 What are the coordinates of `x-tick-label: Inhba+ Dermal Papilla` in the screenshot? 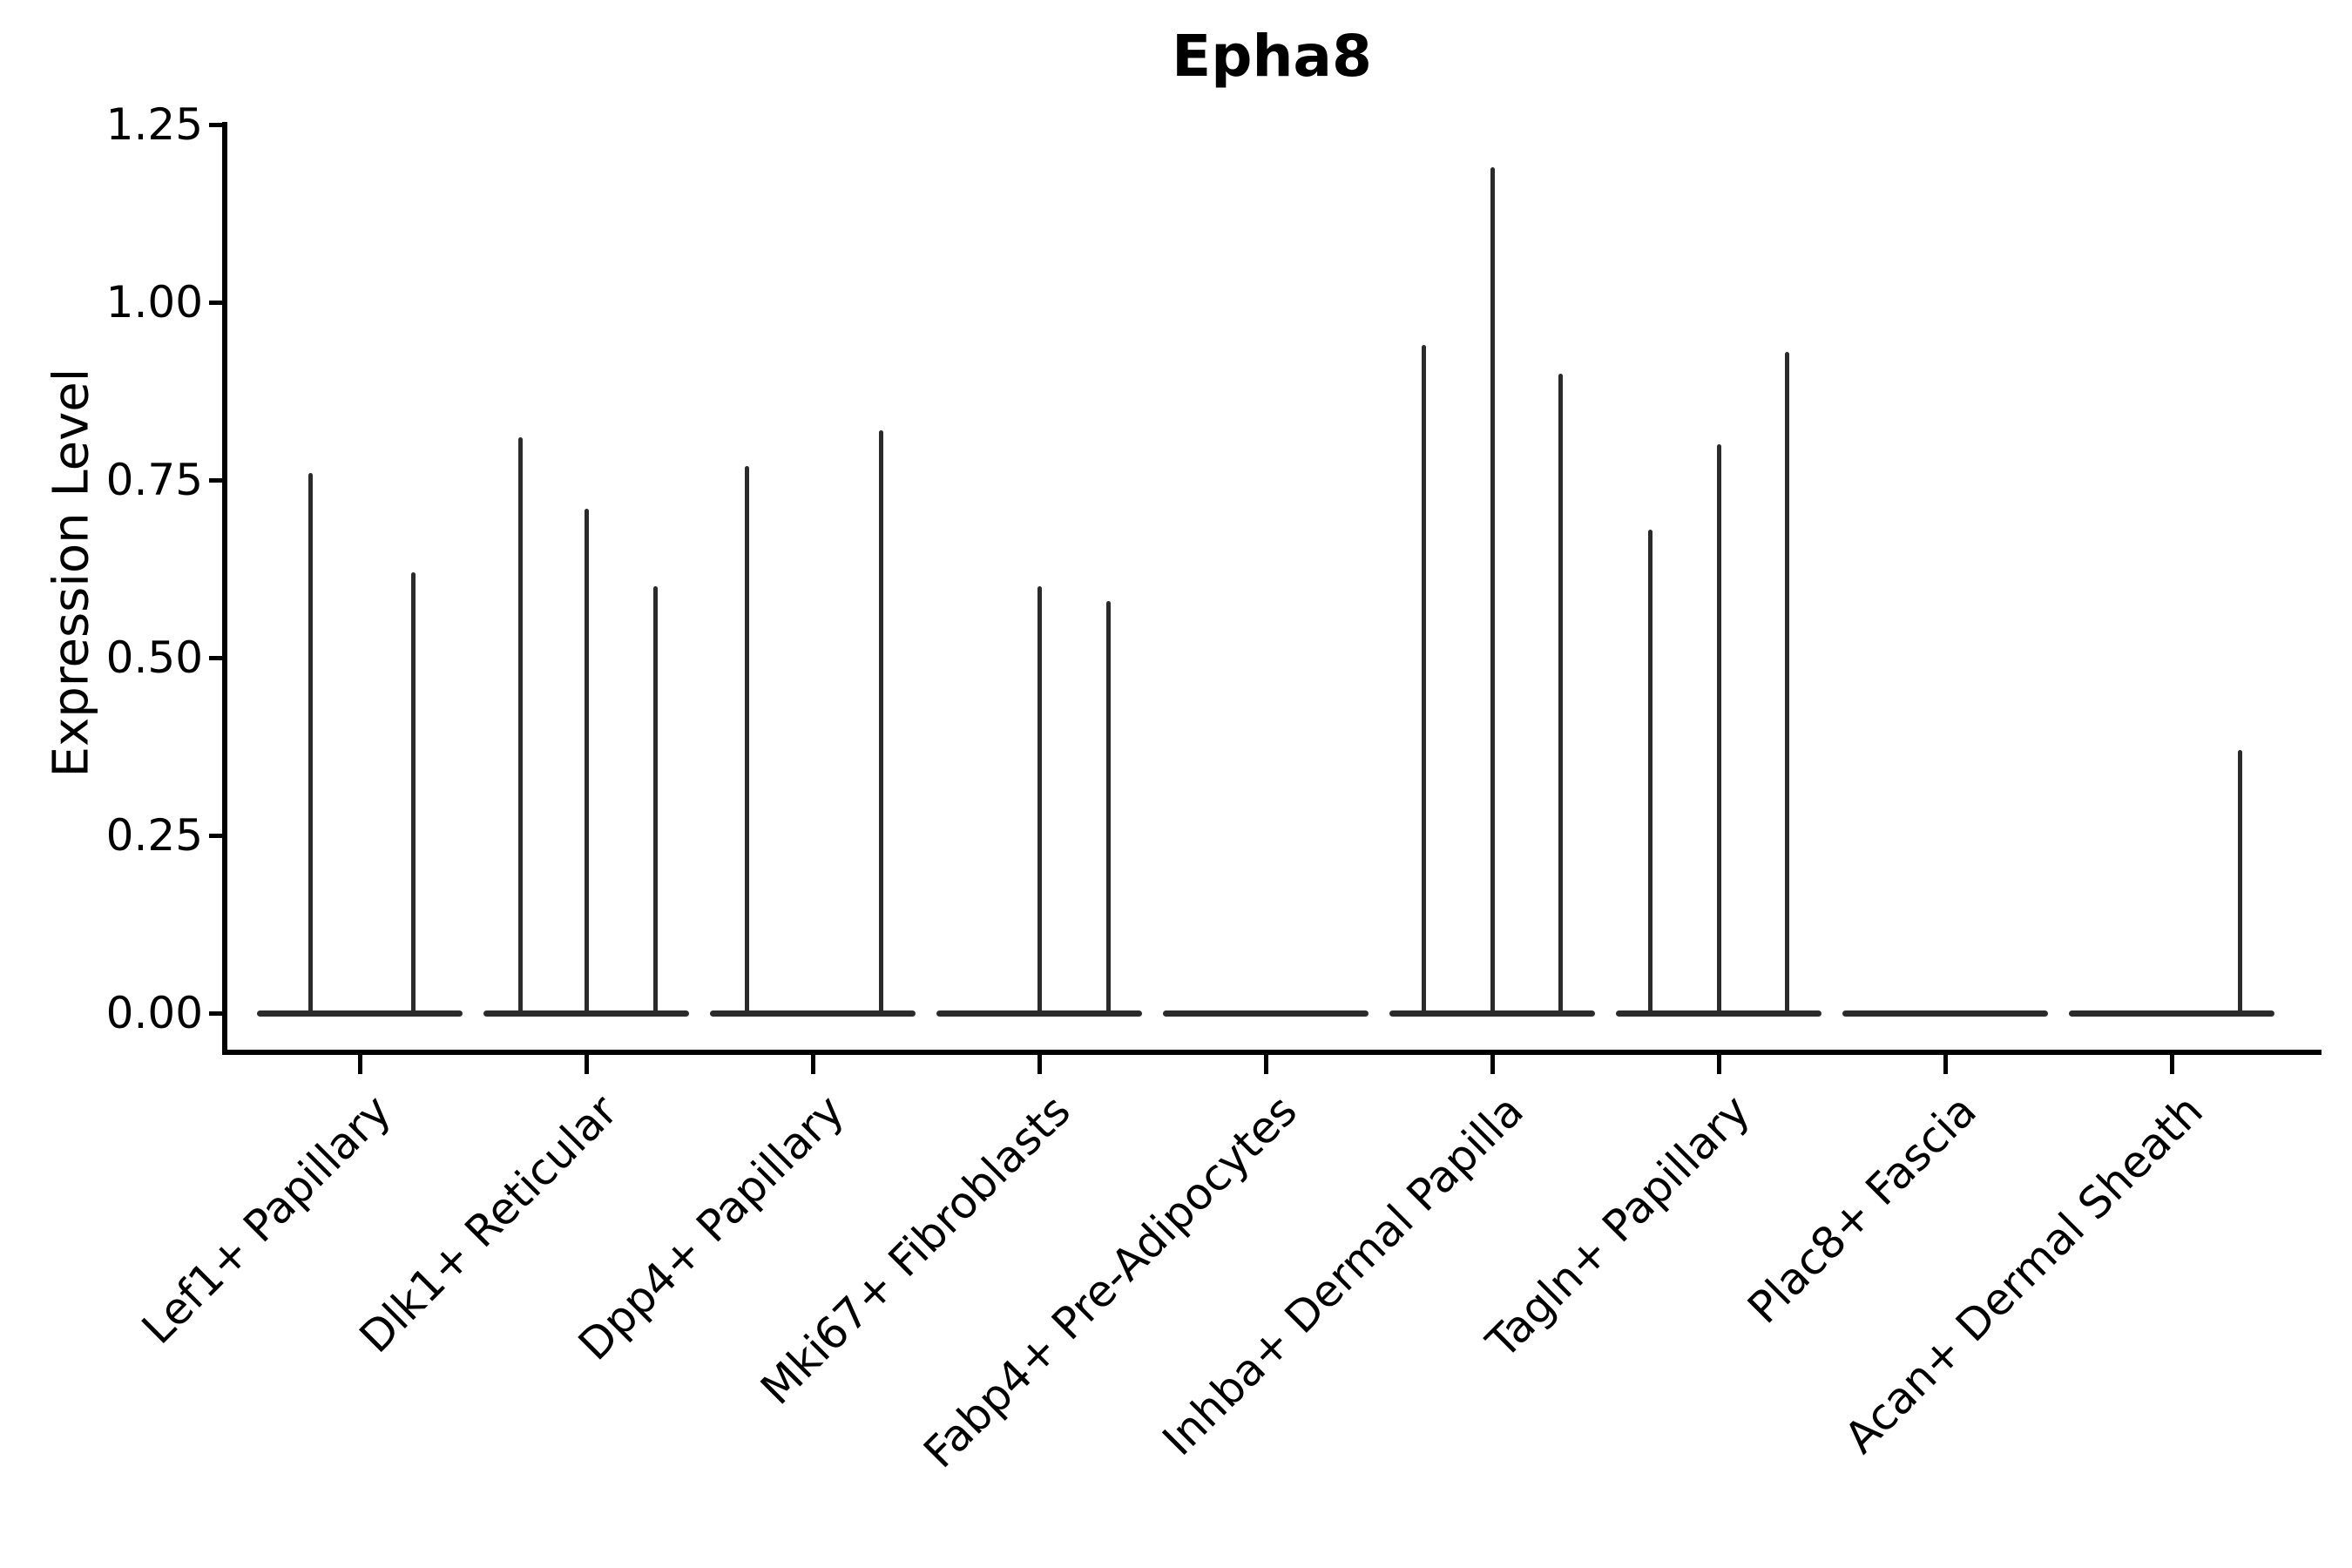 It's located at (1342, 1275).